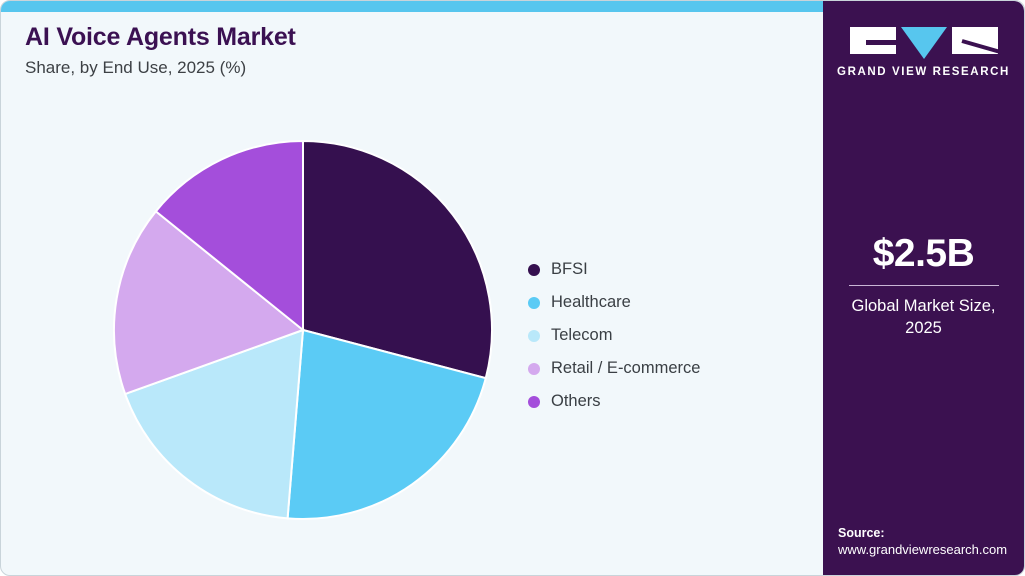  I want to click on legend-item: Telecom, so click(668, 335).